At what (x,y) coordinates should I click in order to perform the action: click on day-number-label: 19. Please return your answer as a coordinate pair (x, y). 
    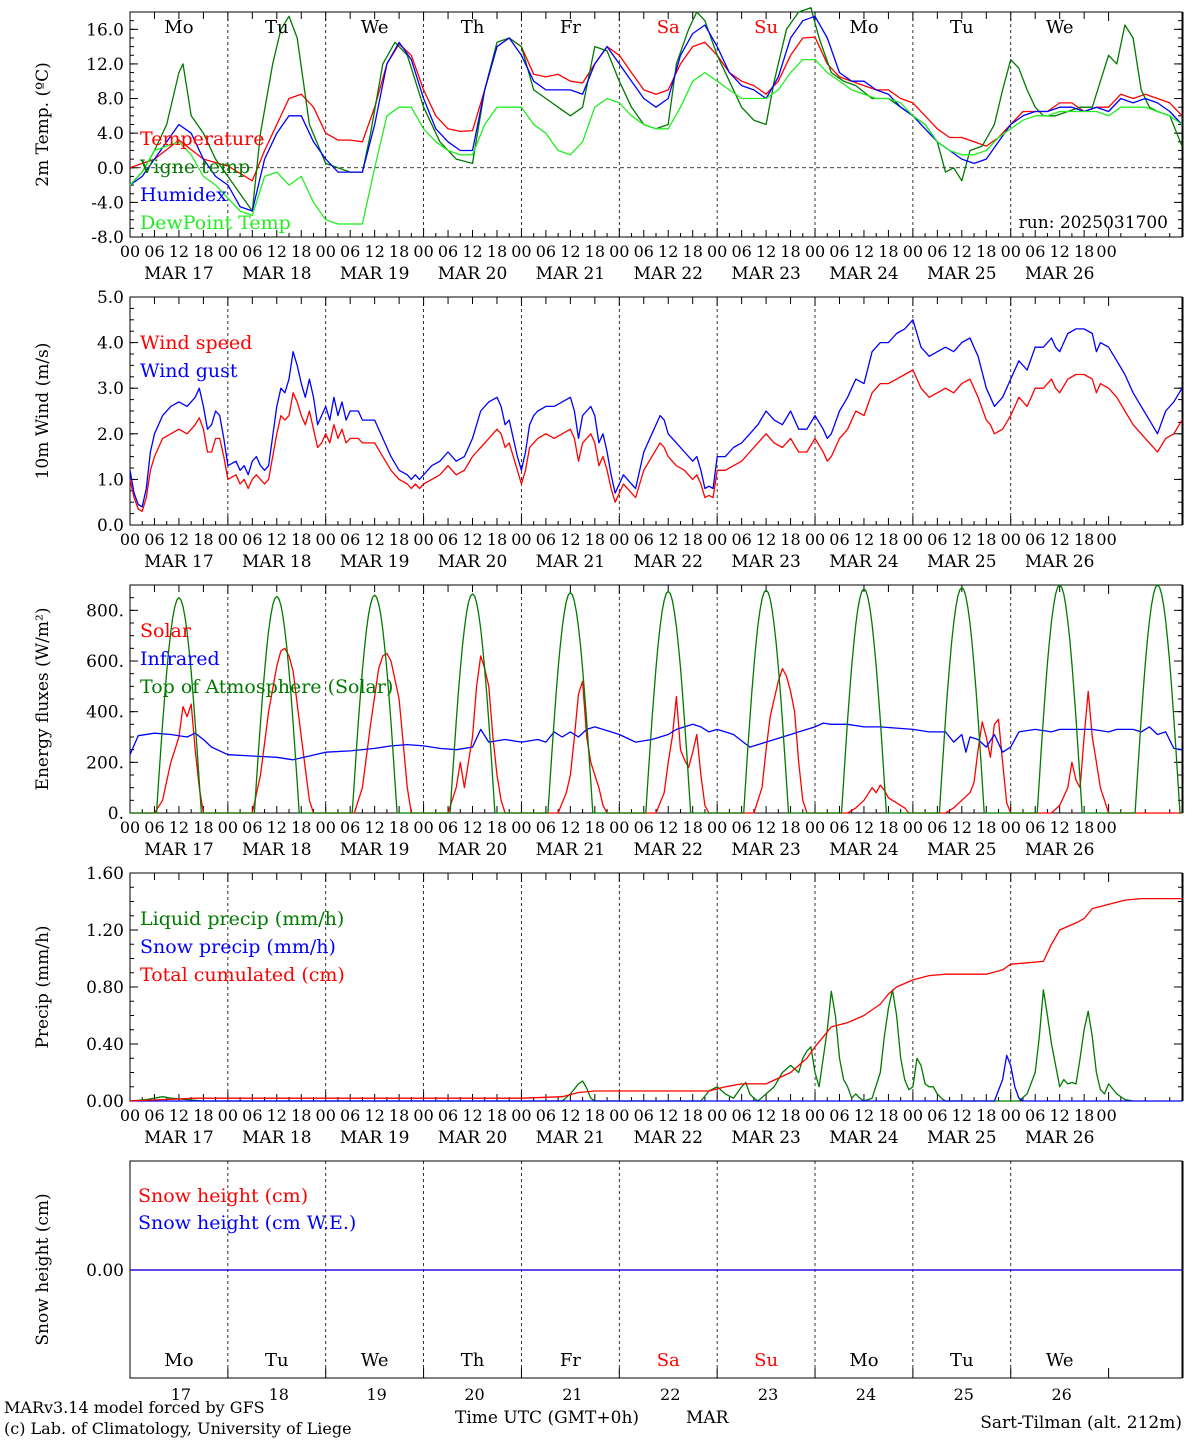
    Looking at the image, I should click on (376, 1394).